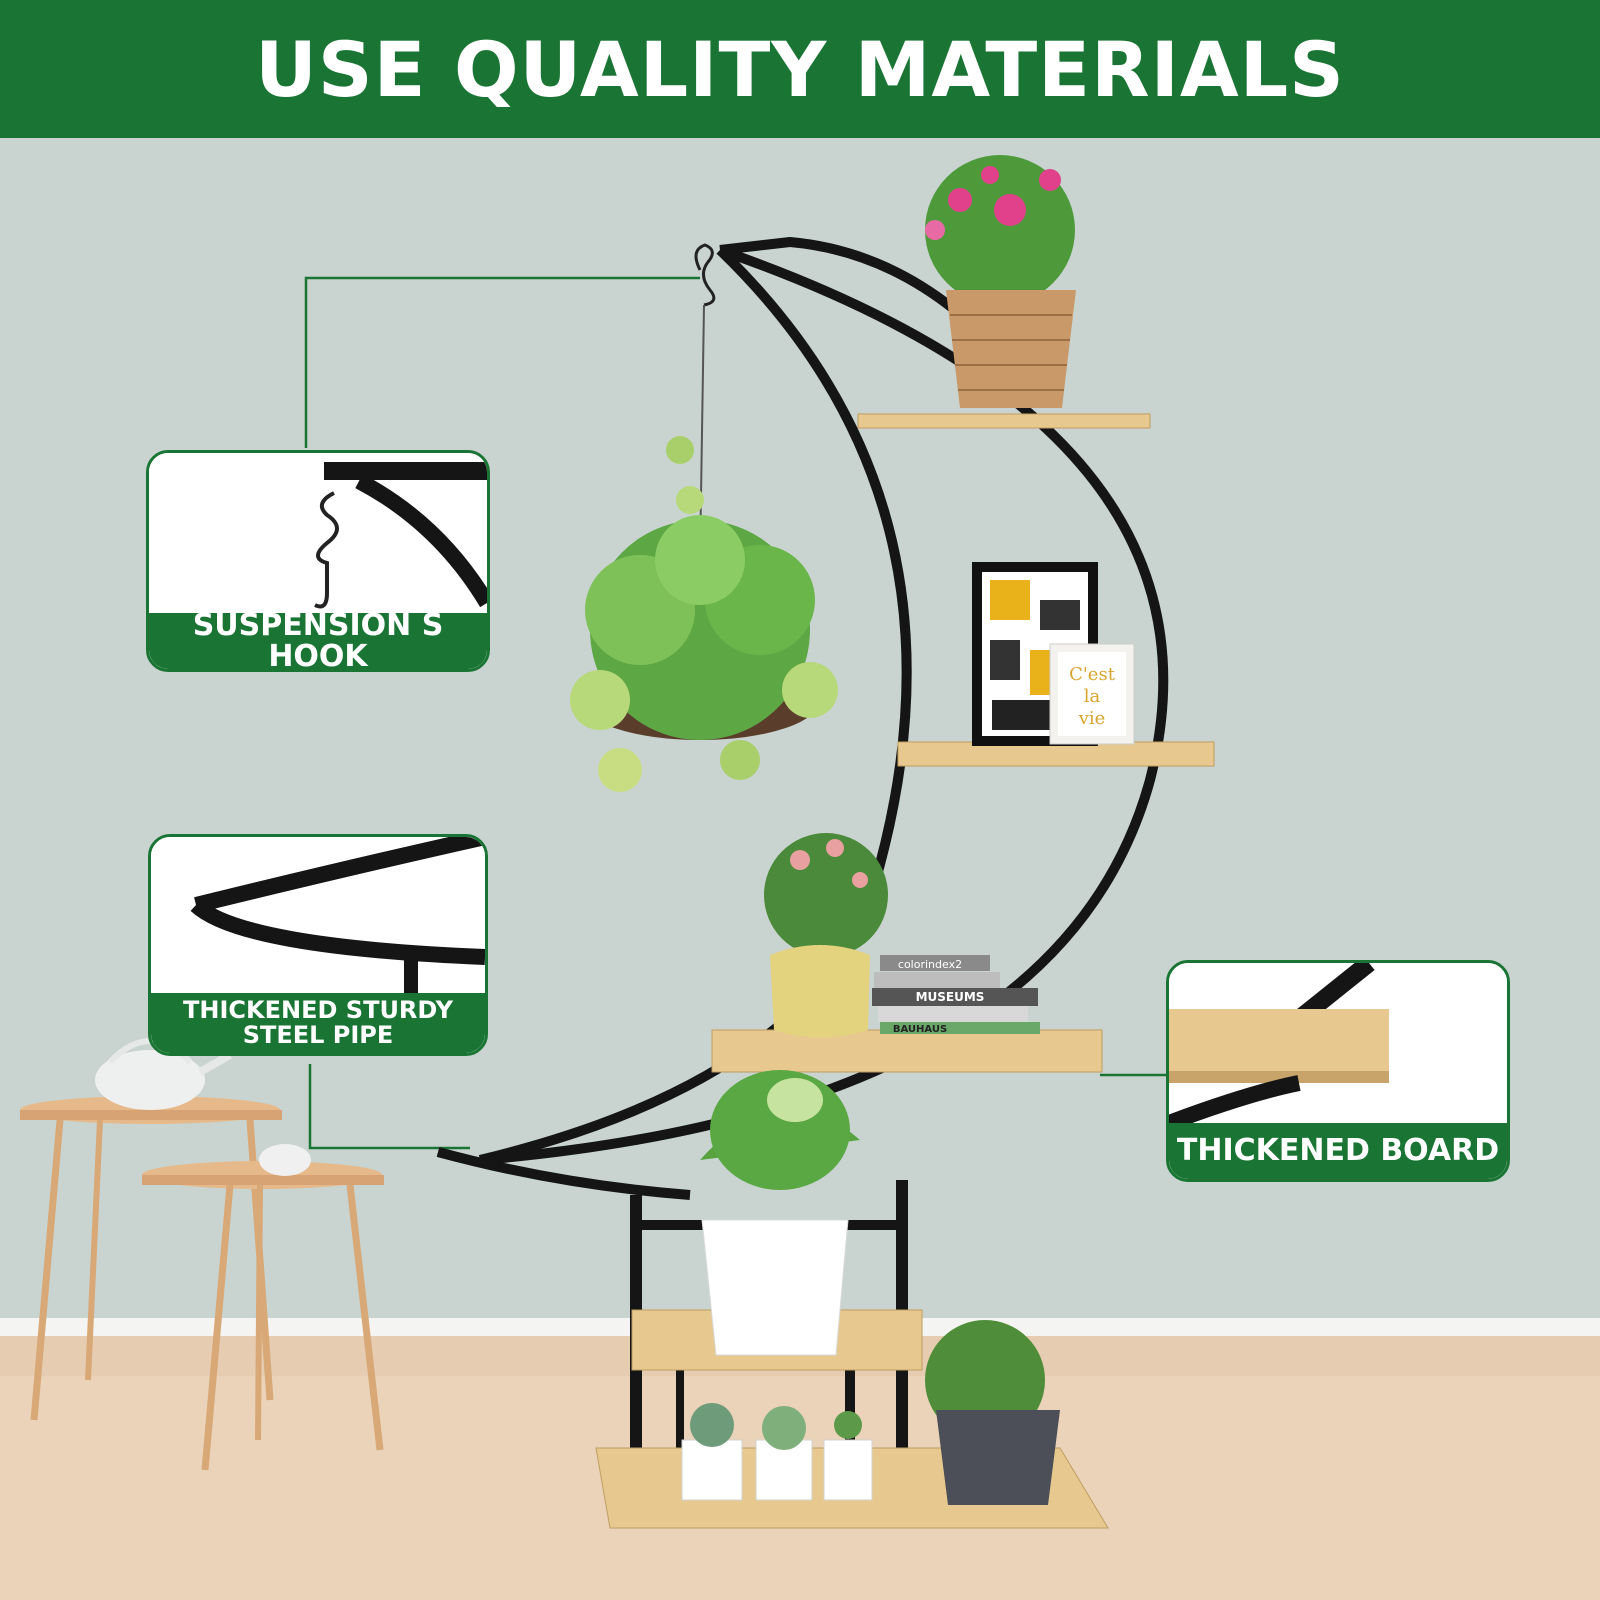  What do you see at coordinates (502, 362) in the screenshot?
I see `hook-connector-line` at bounding box center [502, 362].